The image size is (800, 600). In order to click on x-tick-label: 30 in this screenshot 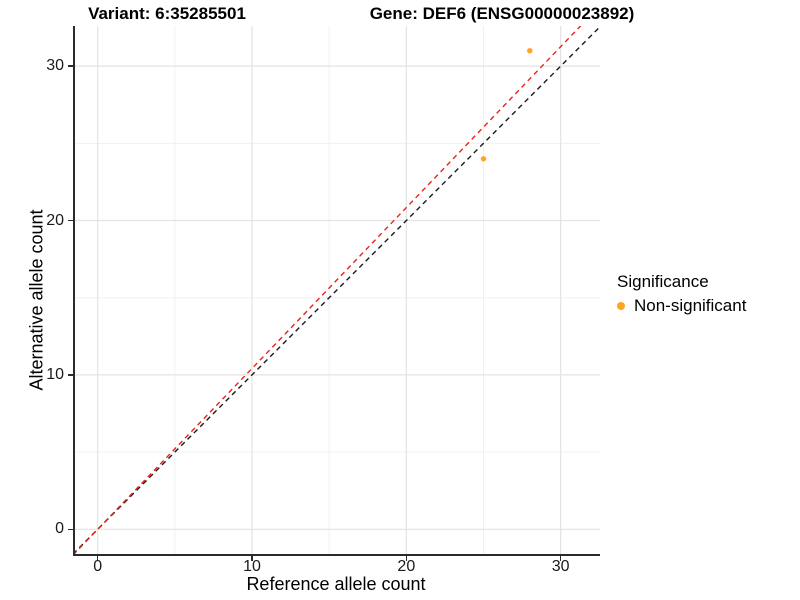, I will do `click(560, 566)`.